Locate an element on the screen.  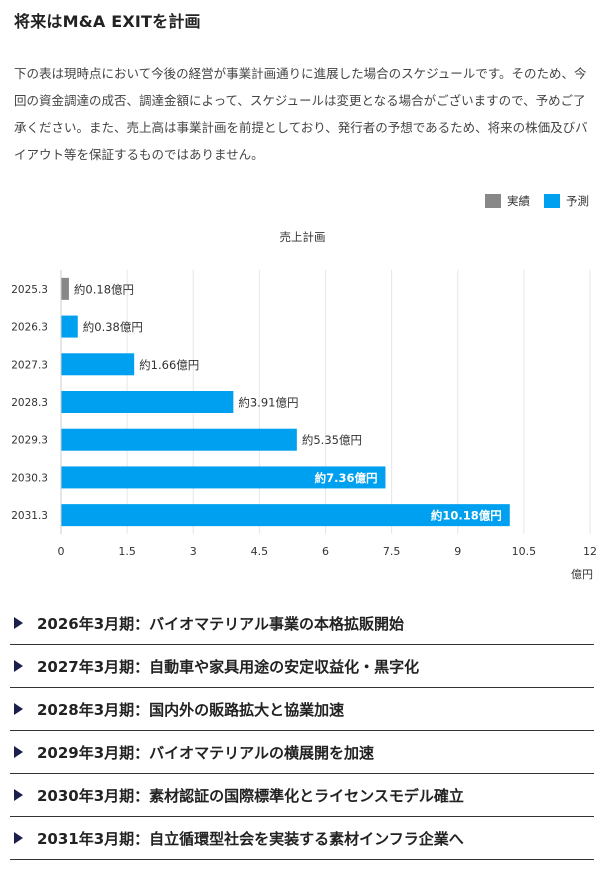
milestone-item: 2030年3月期：素材認証の国際標準化とライセンスモデル確立 is located at coordinates (302, 795).